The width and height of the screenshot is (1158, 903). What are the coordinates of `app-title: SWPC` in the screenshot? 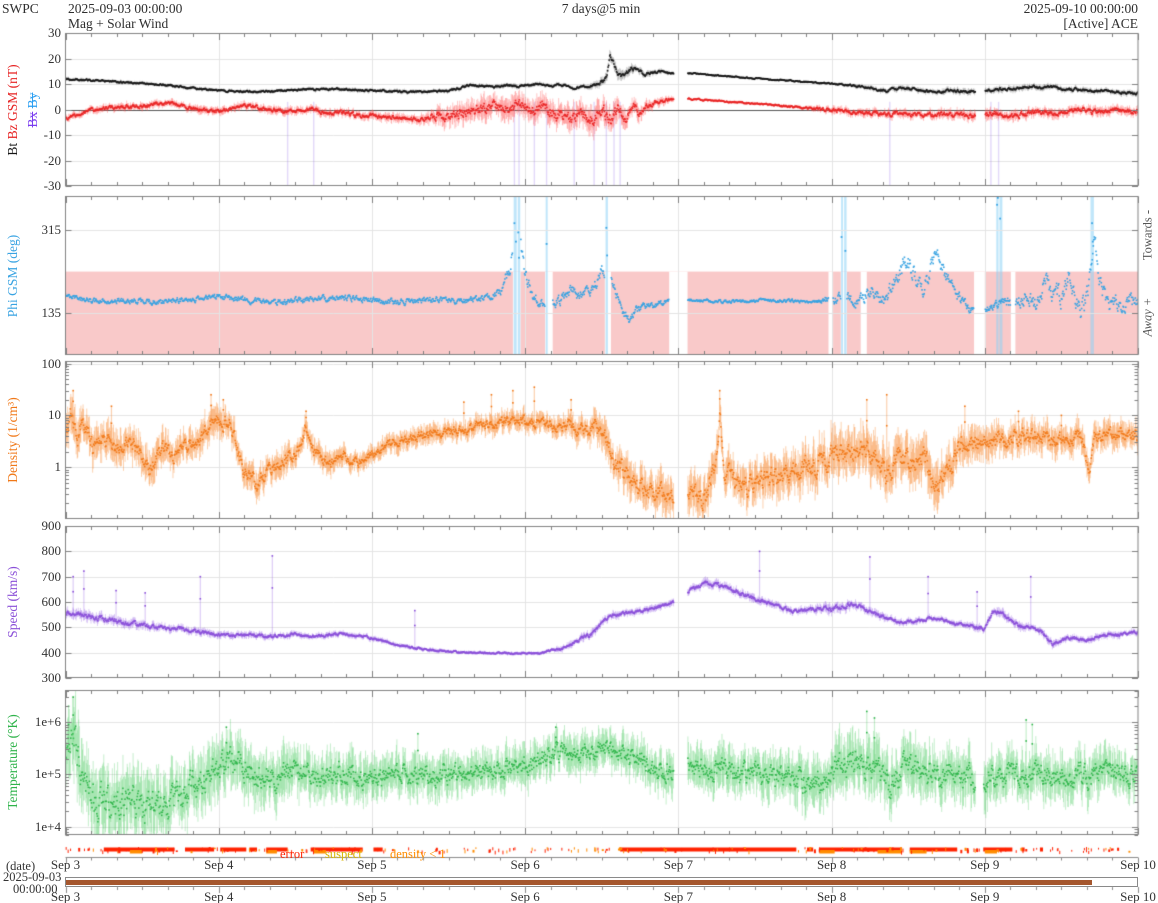 It's located at (20, 8).